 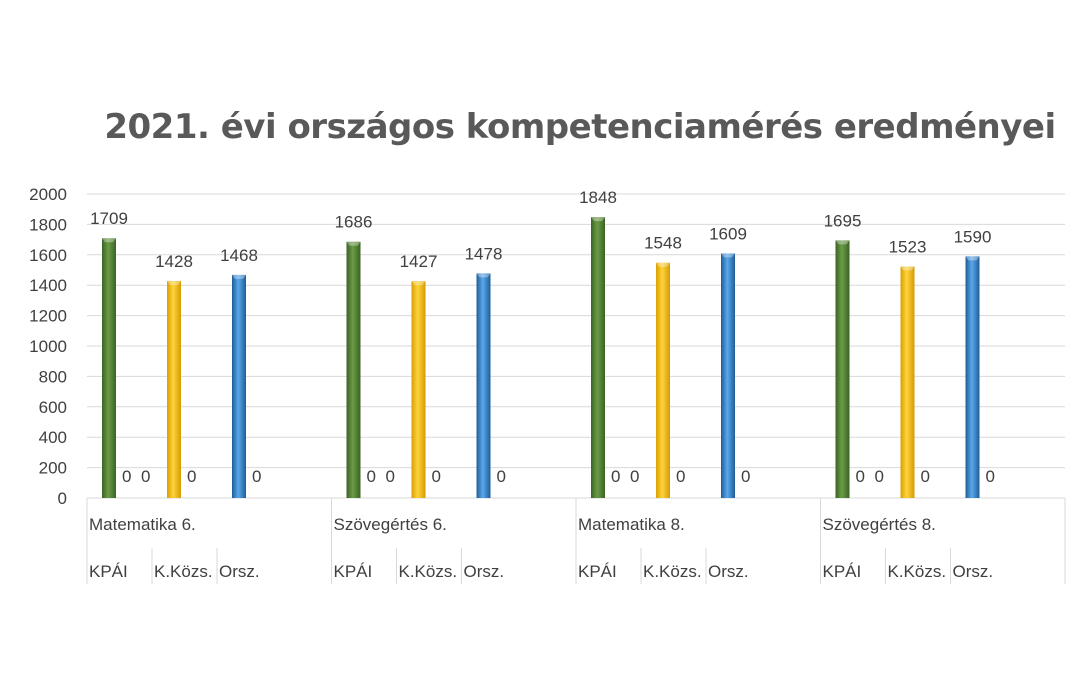 What do you see at coordinates (598, 197) in the screenshot?
I see `data-label: 1848` at bounding box center [598, 197].